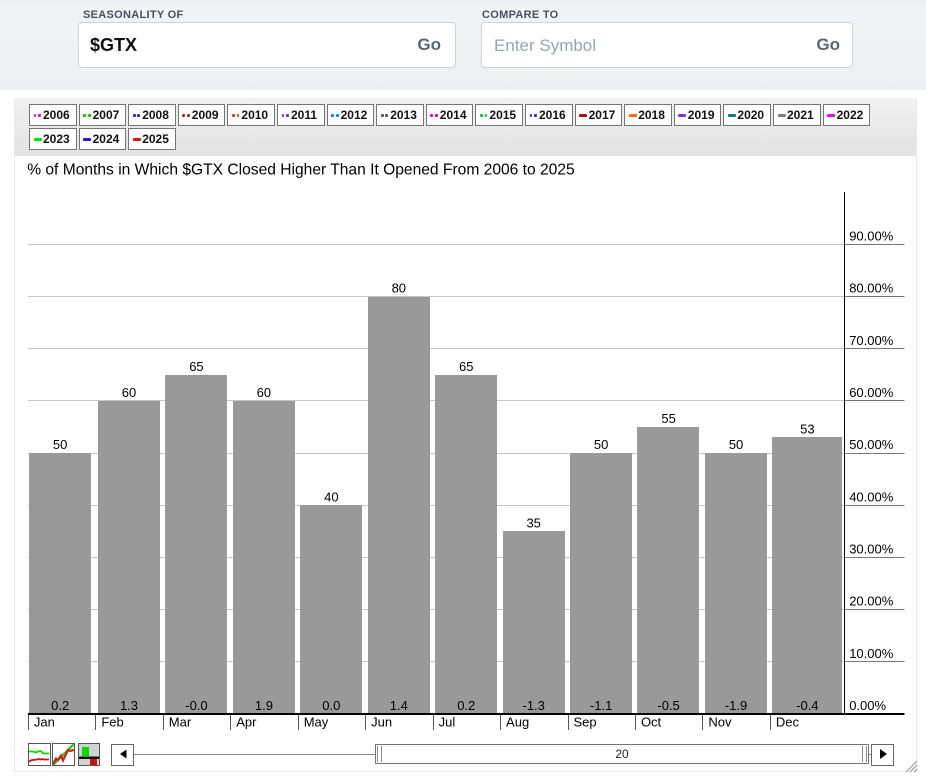 Image resolution: width=926 pixels, height=776 pixels. Describe the element at coordinates (601, 705) in the screenshot. I see `svg-text: -1.1` at that location.